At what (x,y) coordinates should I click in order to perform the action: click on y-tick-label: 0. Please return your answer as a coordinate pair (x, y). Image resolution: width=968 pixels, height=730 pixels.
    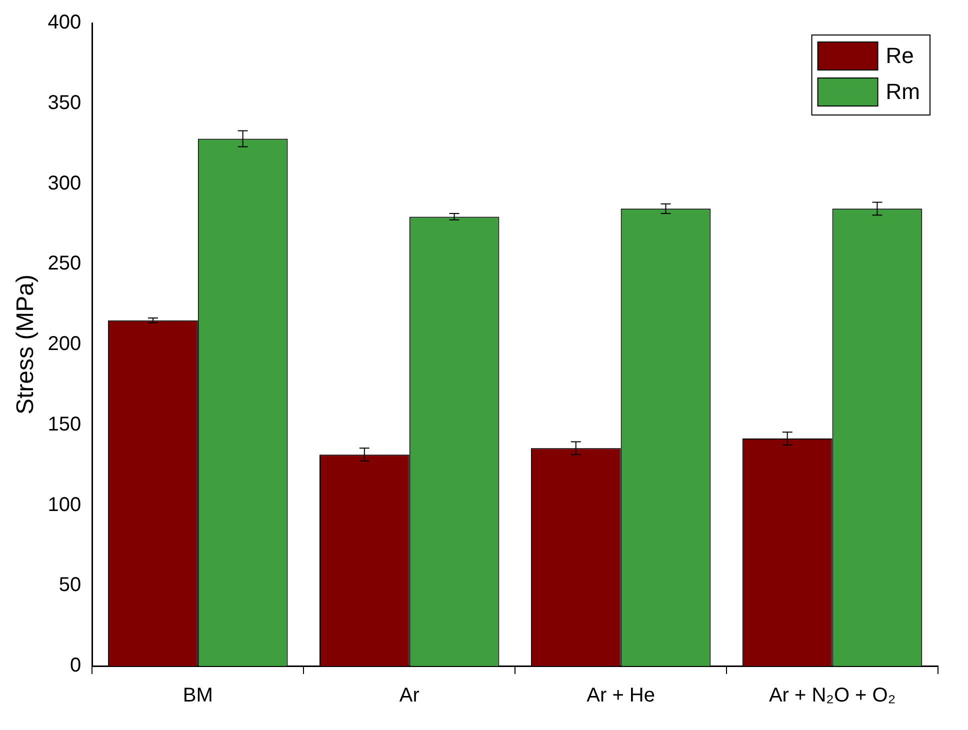
    Looking at the image, I should click on (76, 665).